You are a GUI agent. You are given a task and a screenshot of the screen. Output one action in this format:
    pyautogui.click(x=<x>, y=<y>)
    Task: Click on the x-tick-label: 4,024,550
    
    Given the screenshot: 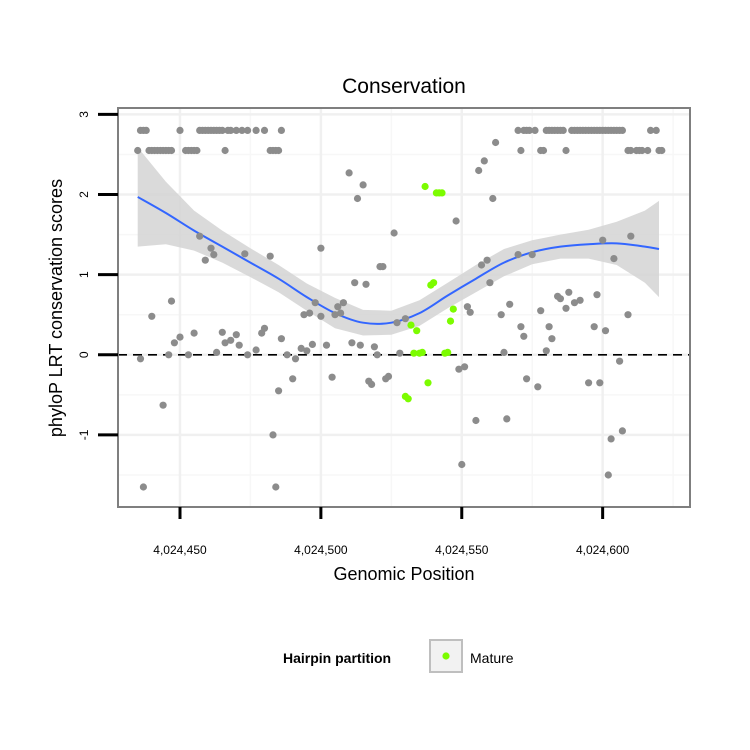 What is the action you would take?
    pyautogui.click(x=462, y=550)
    